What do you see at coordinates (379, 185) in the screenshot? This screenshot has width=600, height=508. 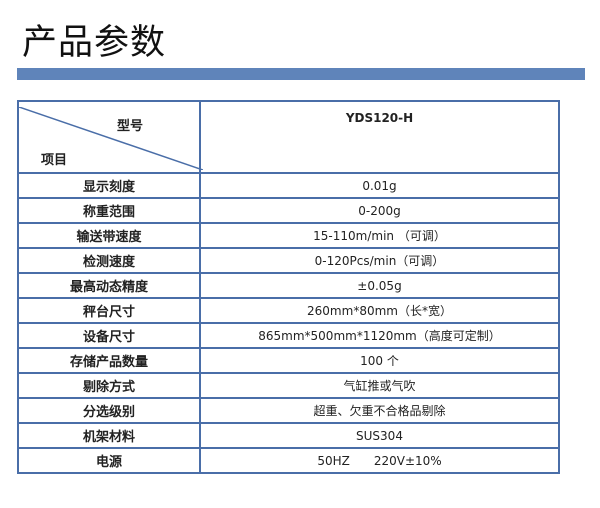 I see `spec-value: 0.01g` at bounding box center [379, 185].